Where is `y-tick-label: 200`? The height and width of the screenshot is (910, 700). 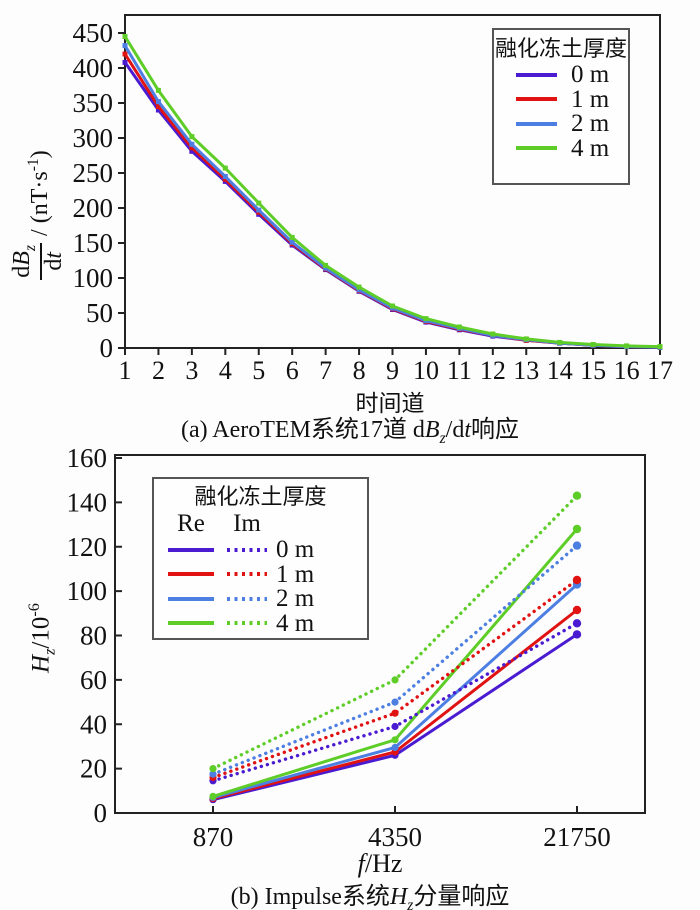
y-tick-label: 200 is located at coordinates (93, 208).